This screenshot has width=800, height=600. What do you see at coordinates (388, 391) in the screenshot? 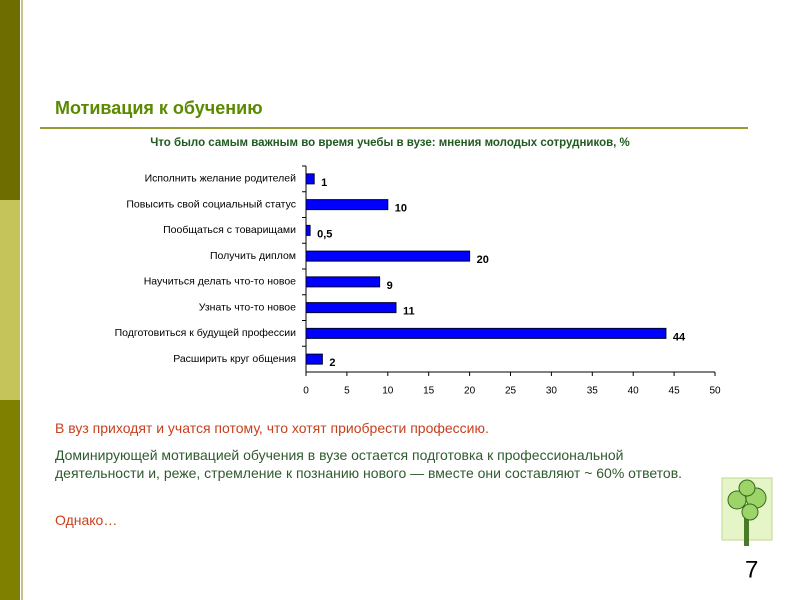
I see `x-tick-label: 10` at bounding box center [388, 391].